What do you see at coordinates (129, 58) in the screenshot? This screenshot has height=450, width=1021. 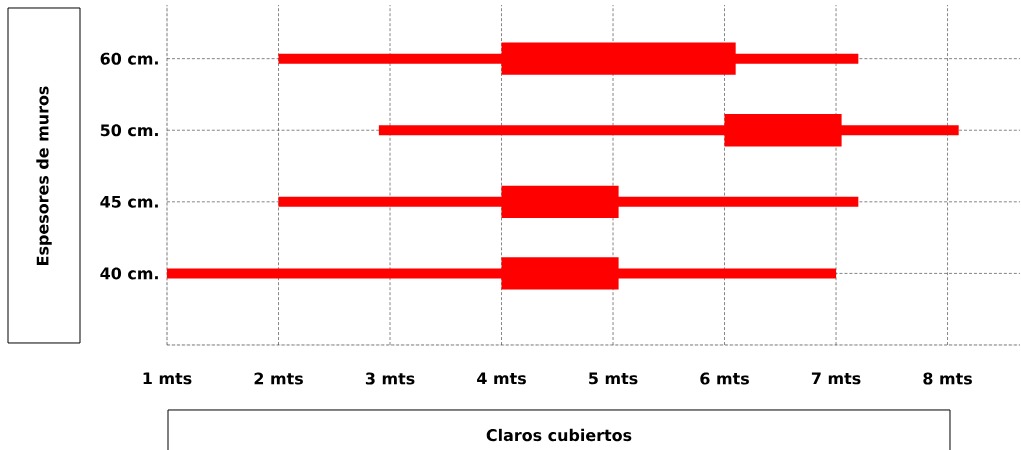 I see `y-tick-label: 60 cm.` at bounding box center [129, 58].